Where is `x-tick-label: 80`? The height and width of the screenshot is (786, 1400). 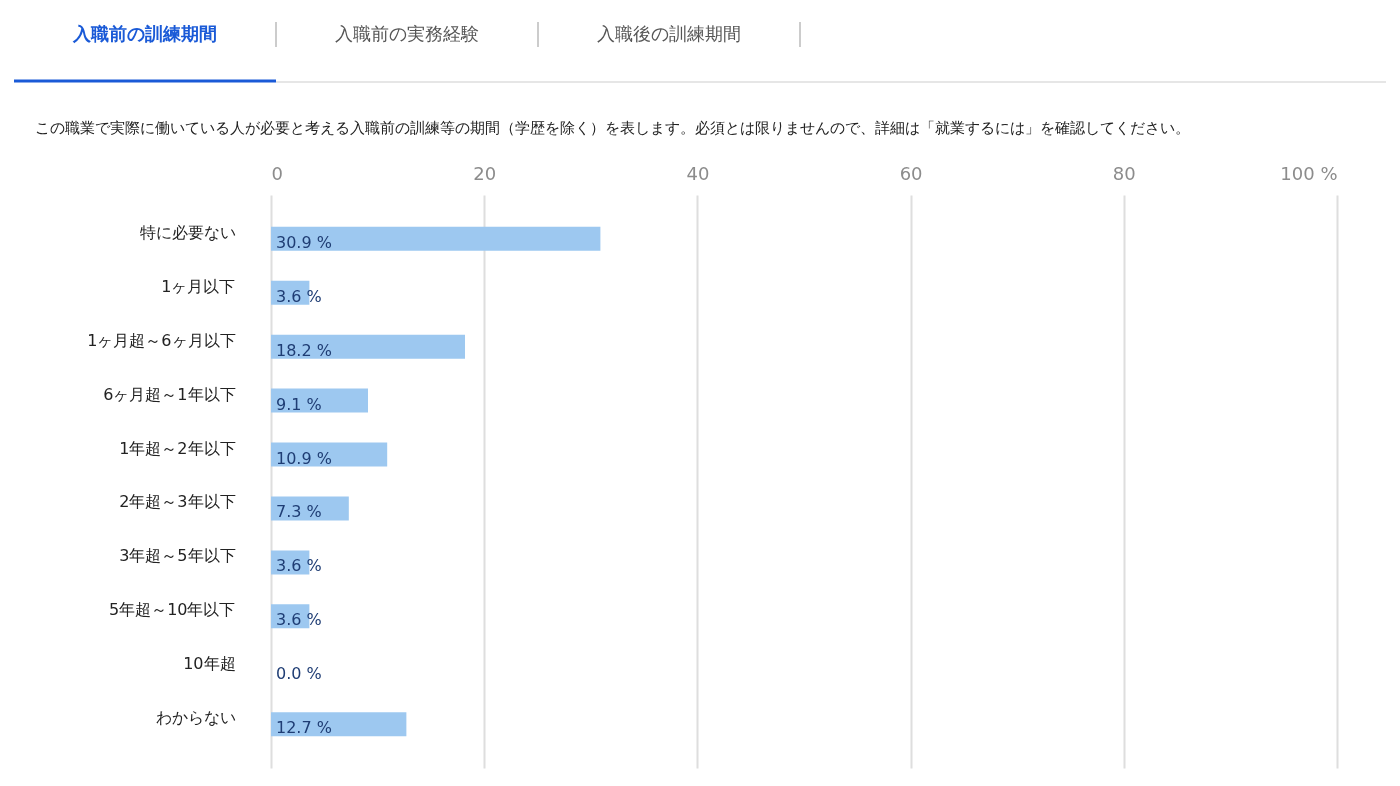 x-tick-label: 80 is located at coordinates (1124, 173).